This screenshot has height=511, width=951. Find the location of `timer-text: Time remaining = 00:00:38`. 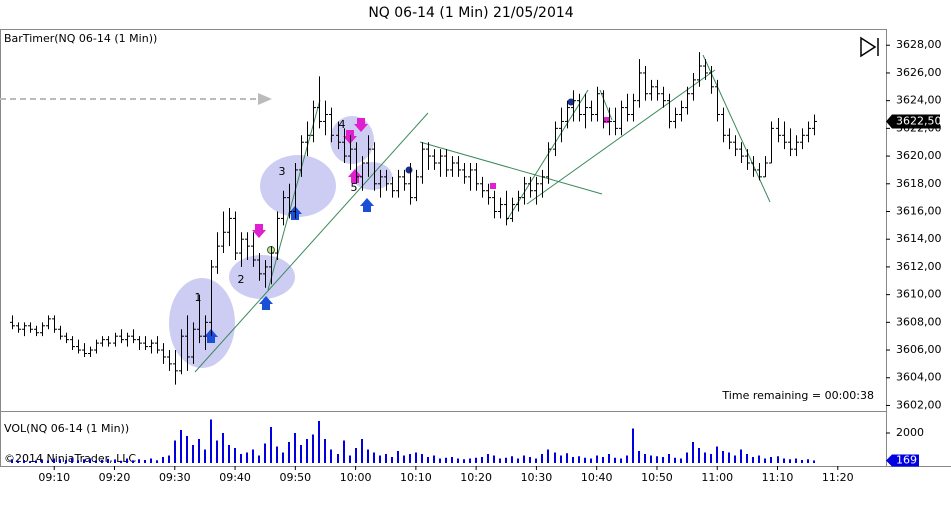

timer-text: Time remaining = 00:00:38 is located at coordinates (797, 395).